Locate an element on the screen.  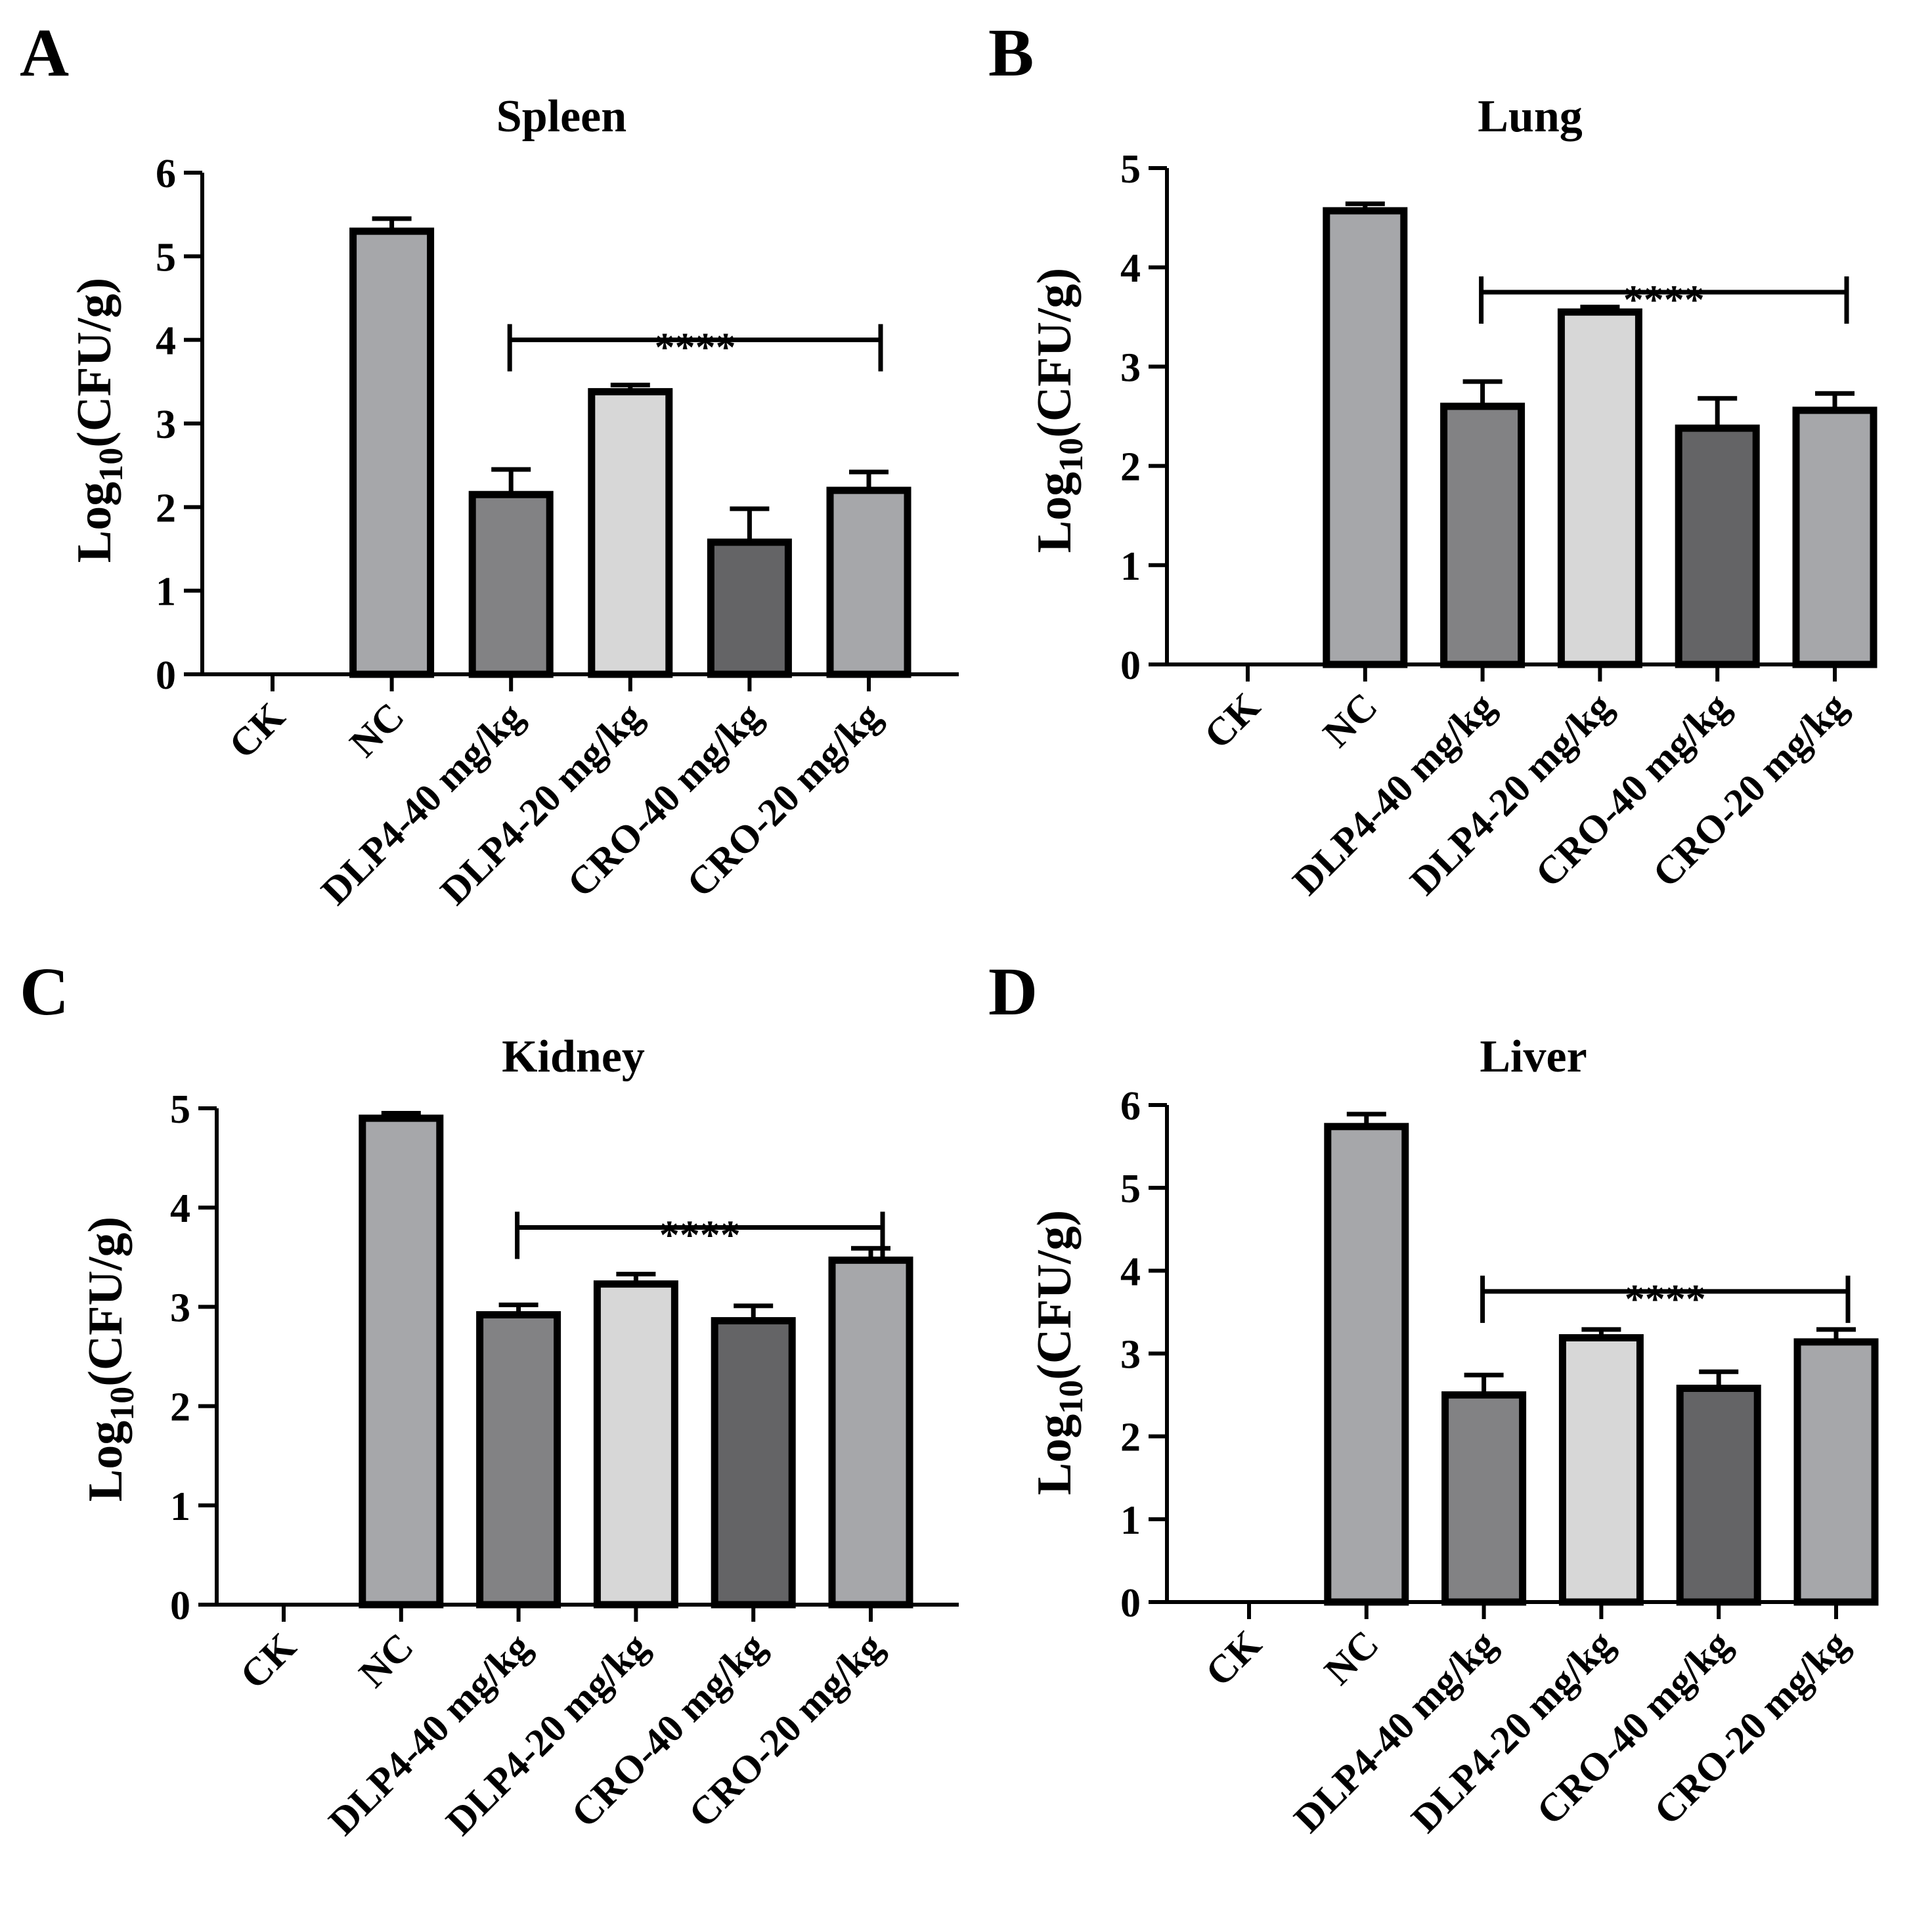
chart-title: Kidney is located at coordinates (573, 1056).